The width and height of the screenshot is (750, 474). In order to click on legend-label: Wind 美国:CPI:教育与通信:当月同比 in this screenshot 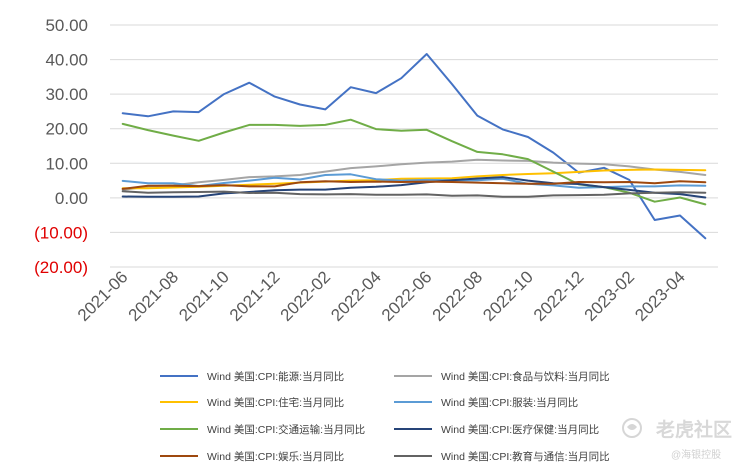, I will do `click(525, 456)`.